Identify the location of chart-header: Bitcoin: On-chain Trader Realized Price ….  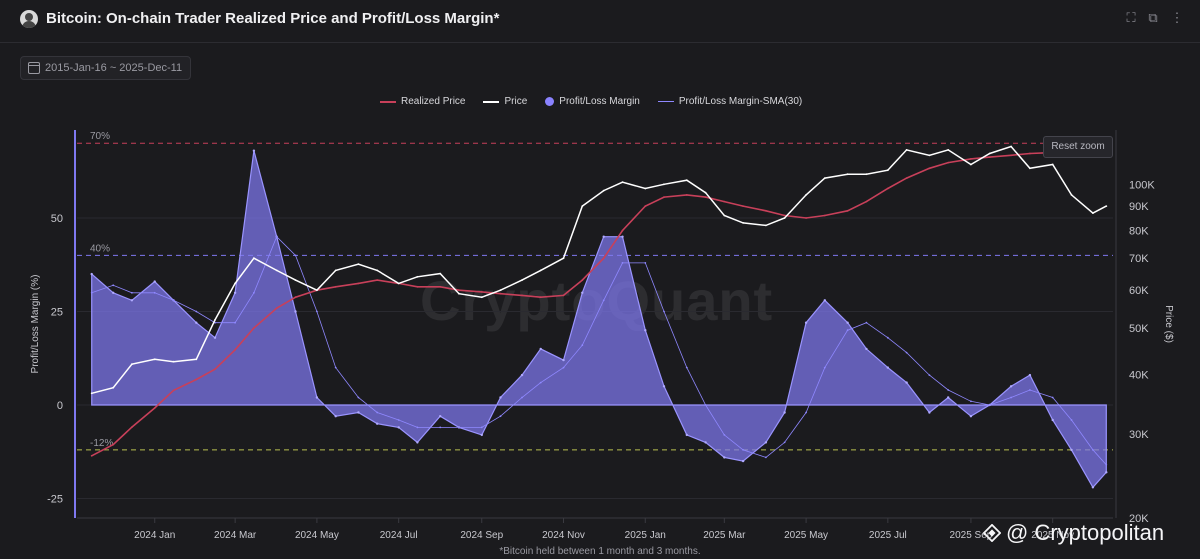
(600, 20).